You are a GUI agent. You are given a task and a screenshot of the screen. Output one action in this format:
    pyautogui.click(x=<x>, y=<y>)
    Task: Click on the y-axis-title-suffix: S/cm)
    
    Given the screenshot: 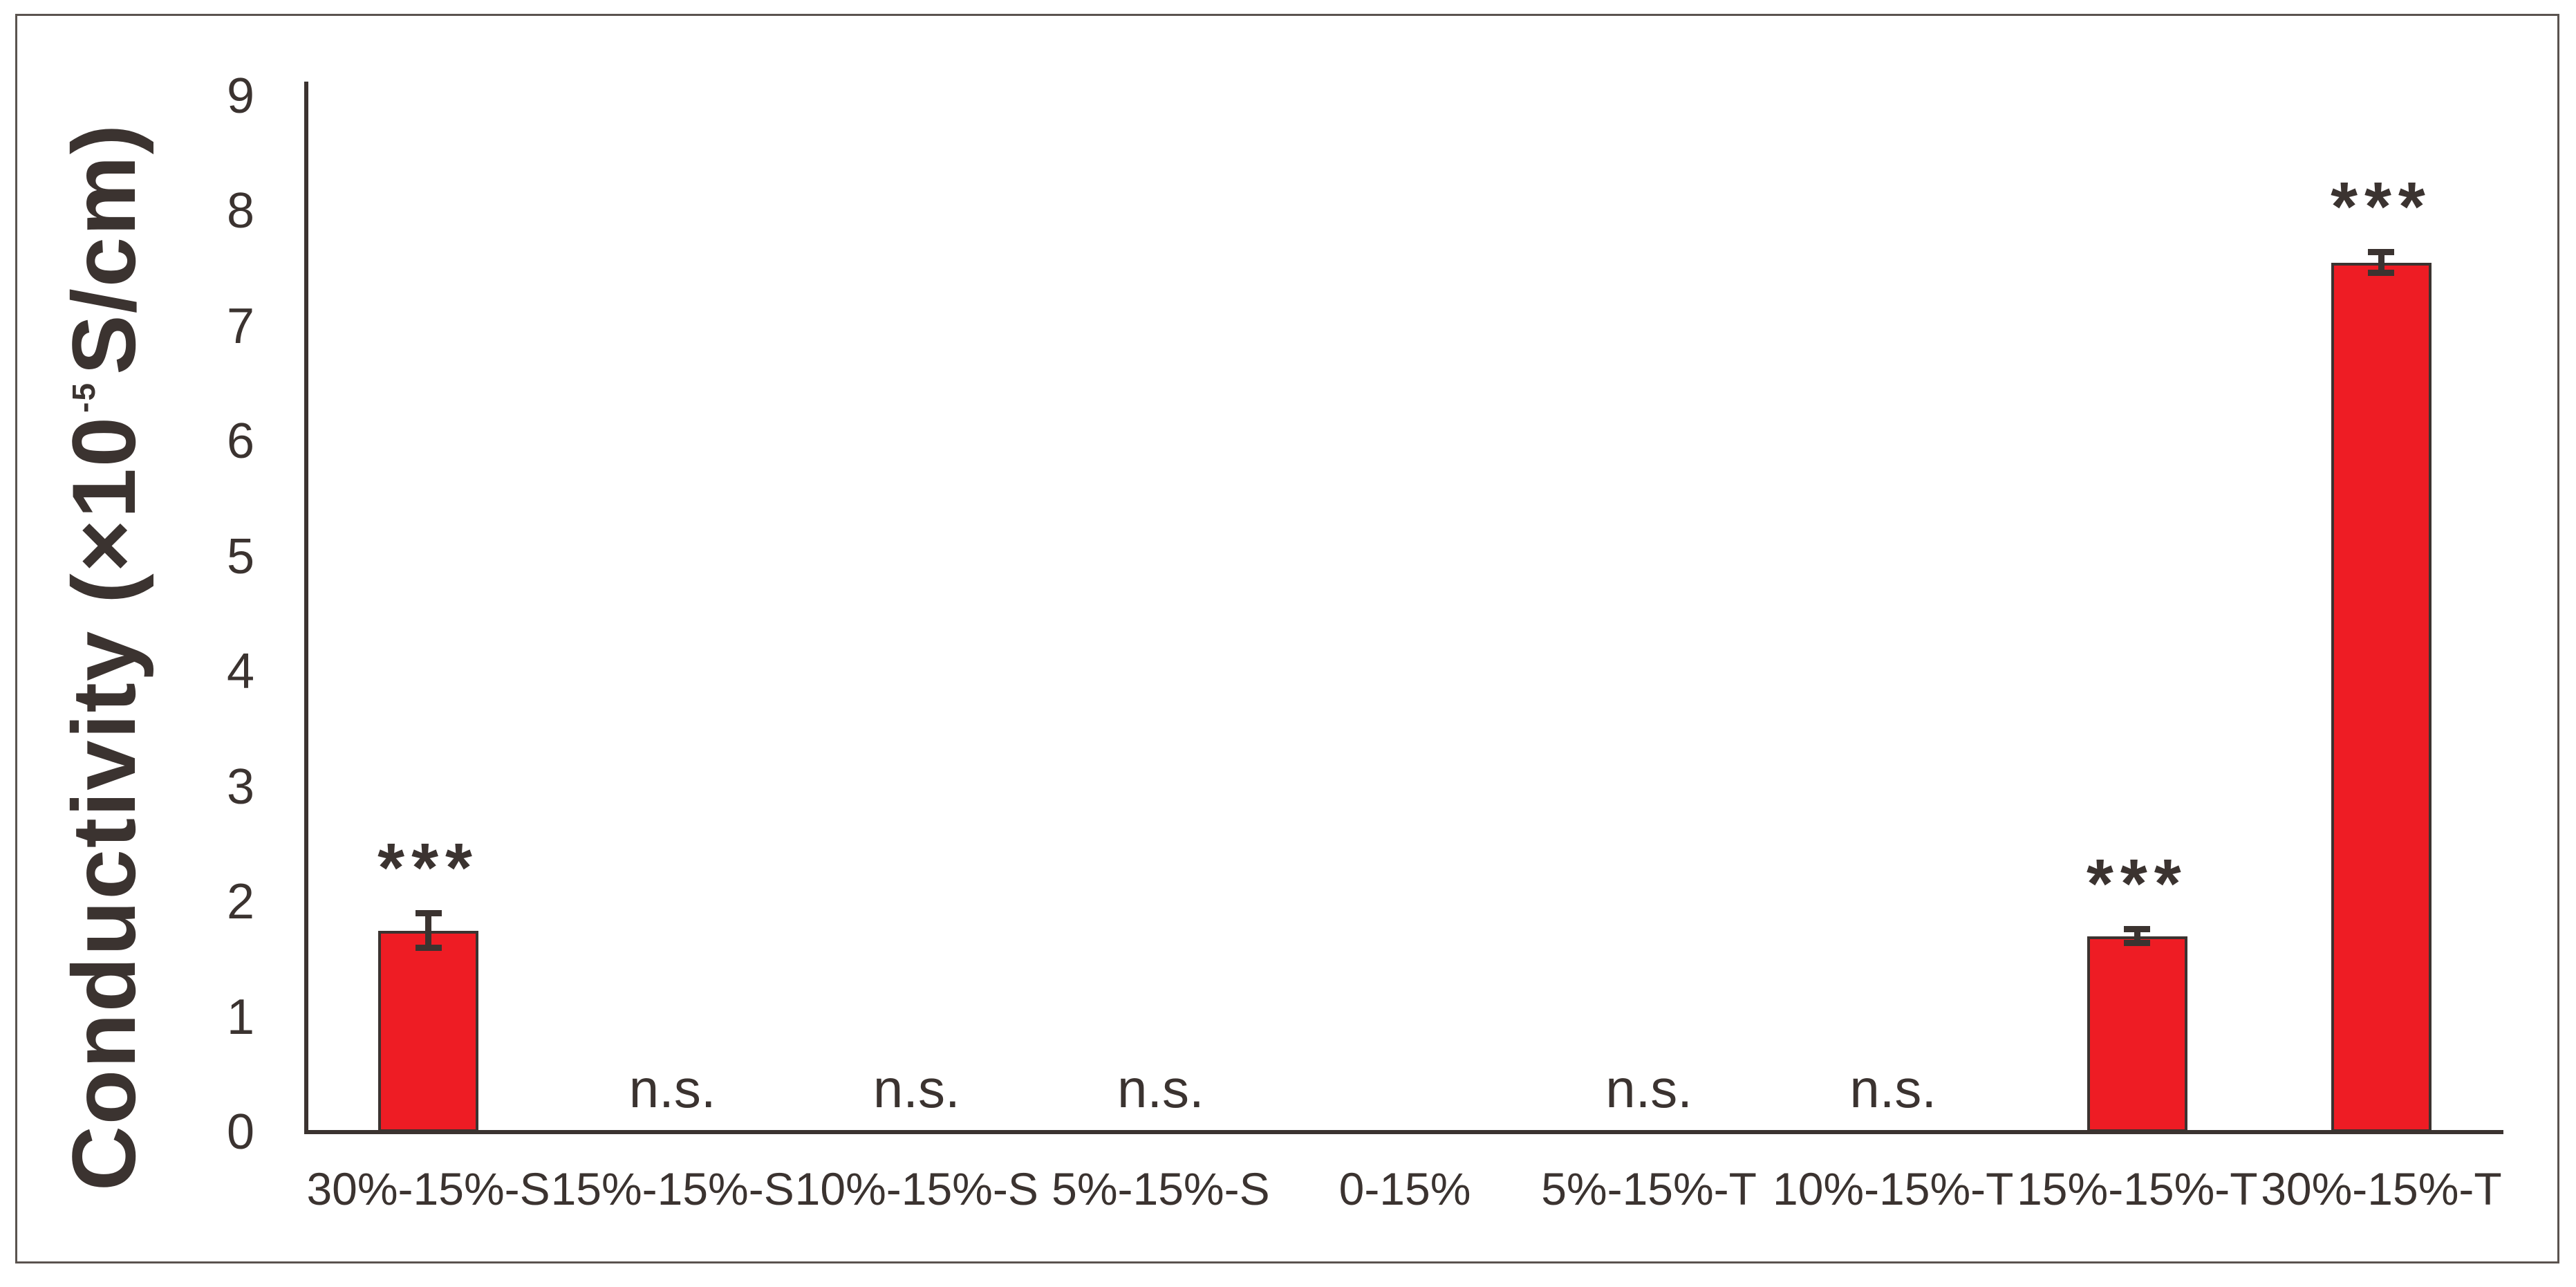 What is the action you would take?
    pyautogui.click(x=103, y=249)
    